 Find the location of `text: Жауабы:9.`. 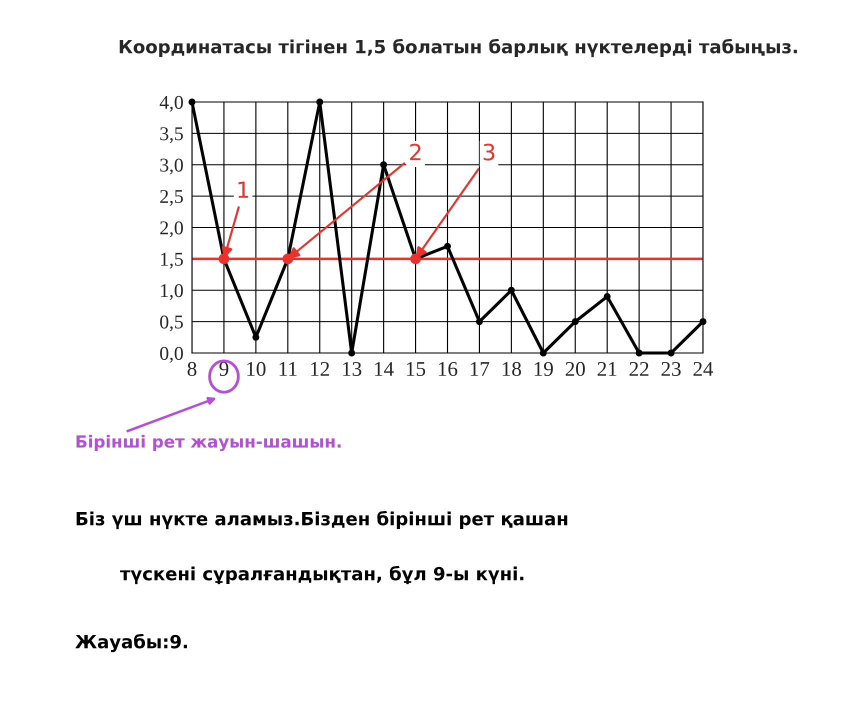

text: Жауабы:9. is located at coordinates (131, 643).